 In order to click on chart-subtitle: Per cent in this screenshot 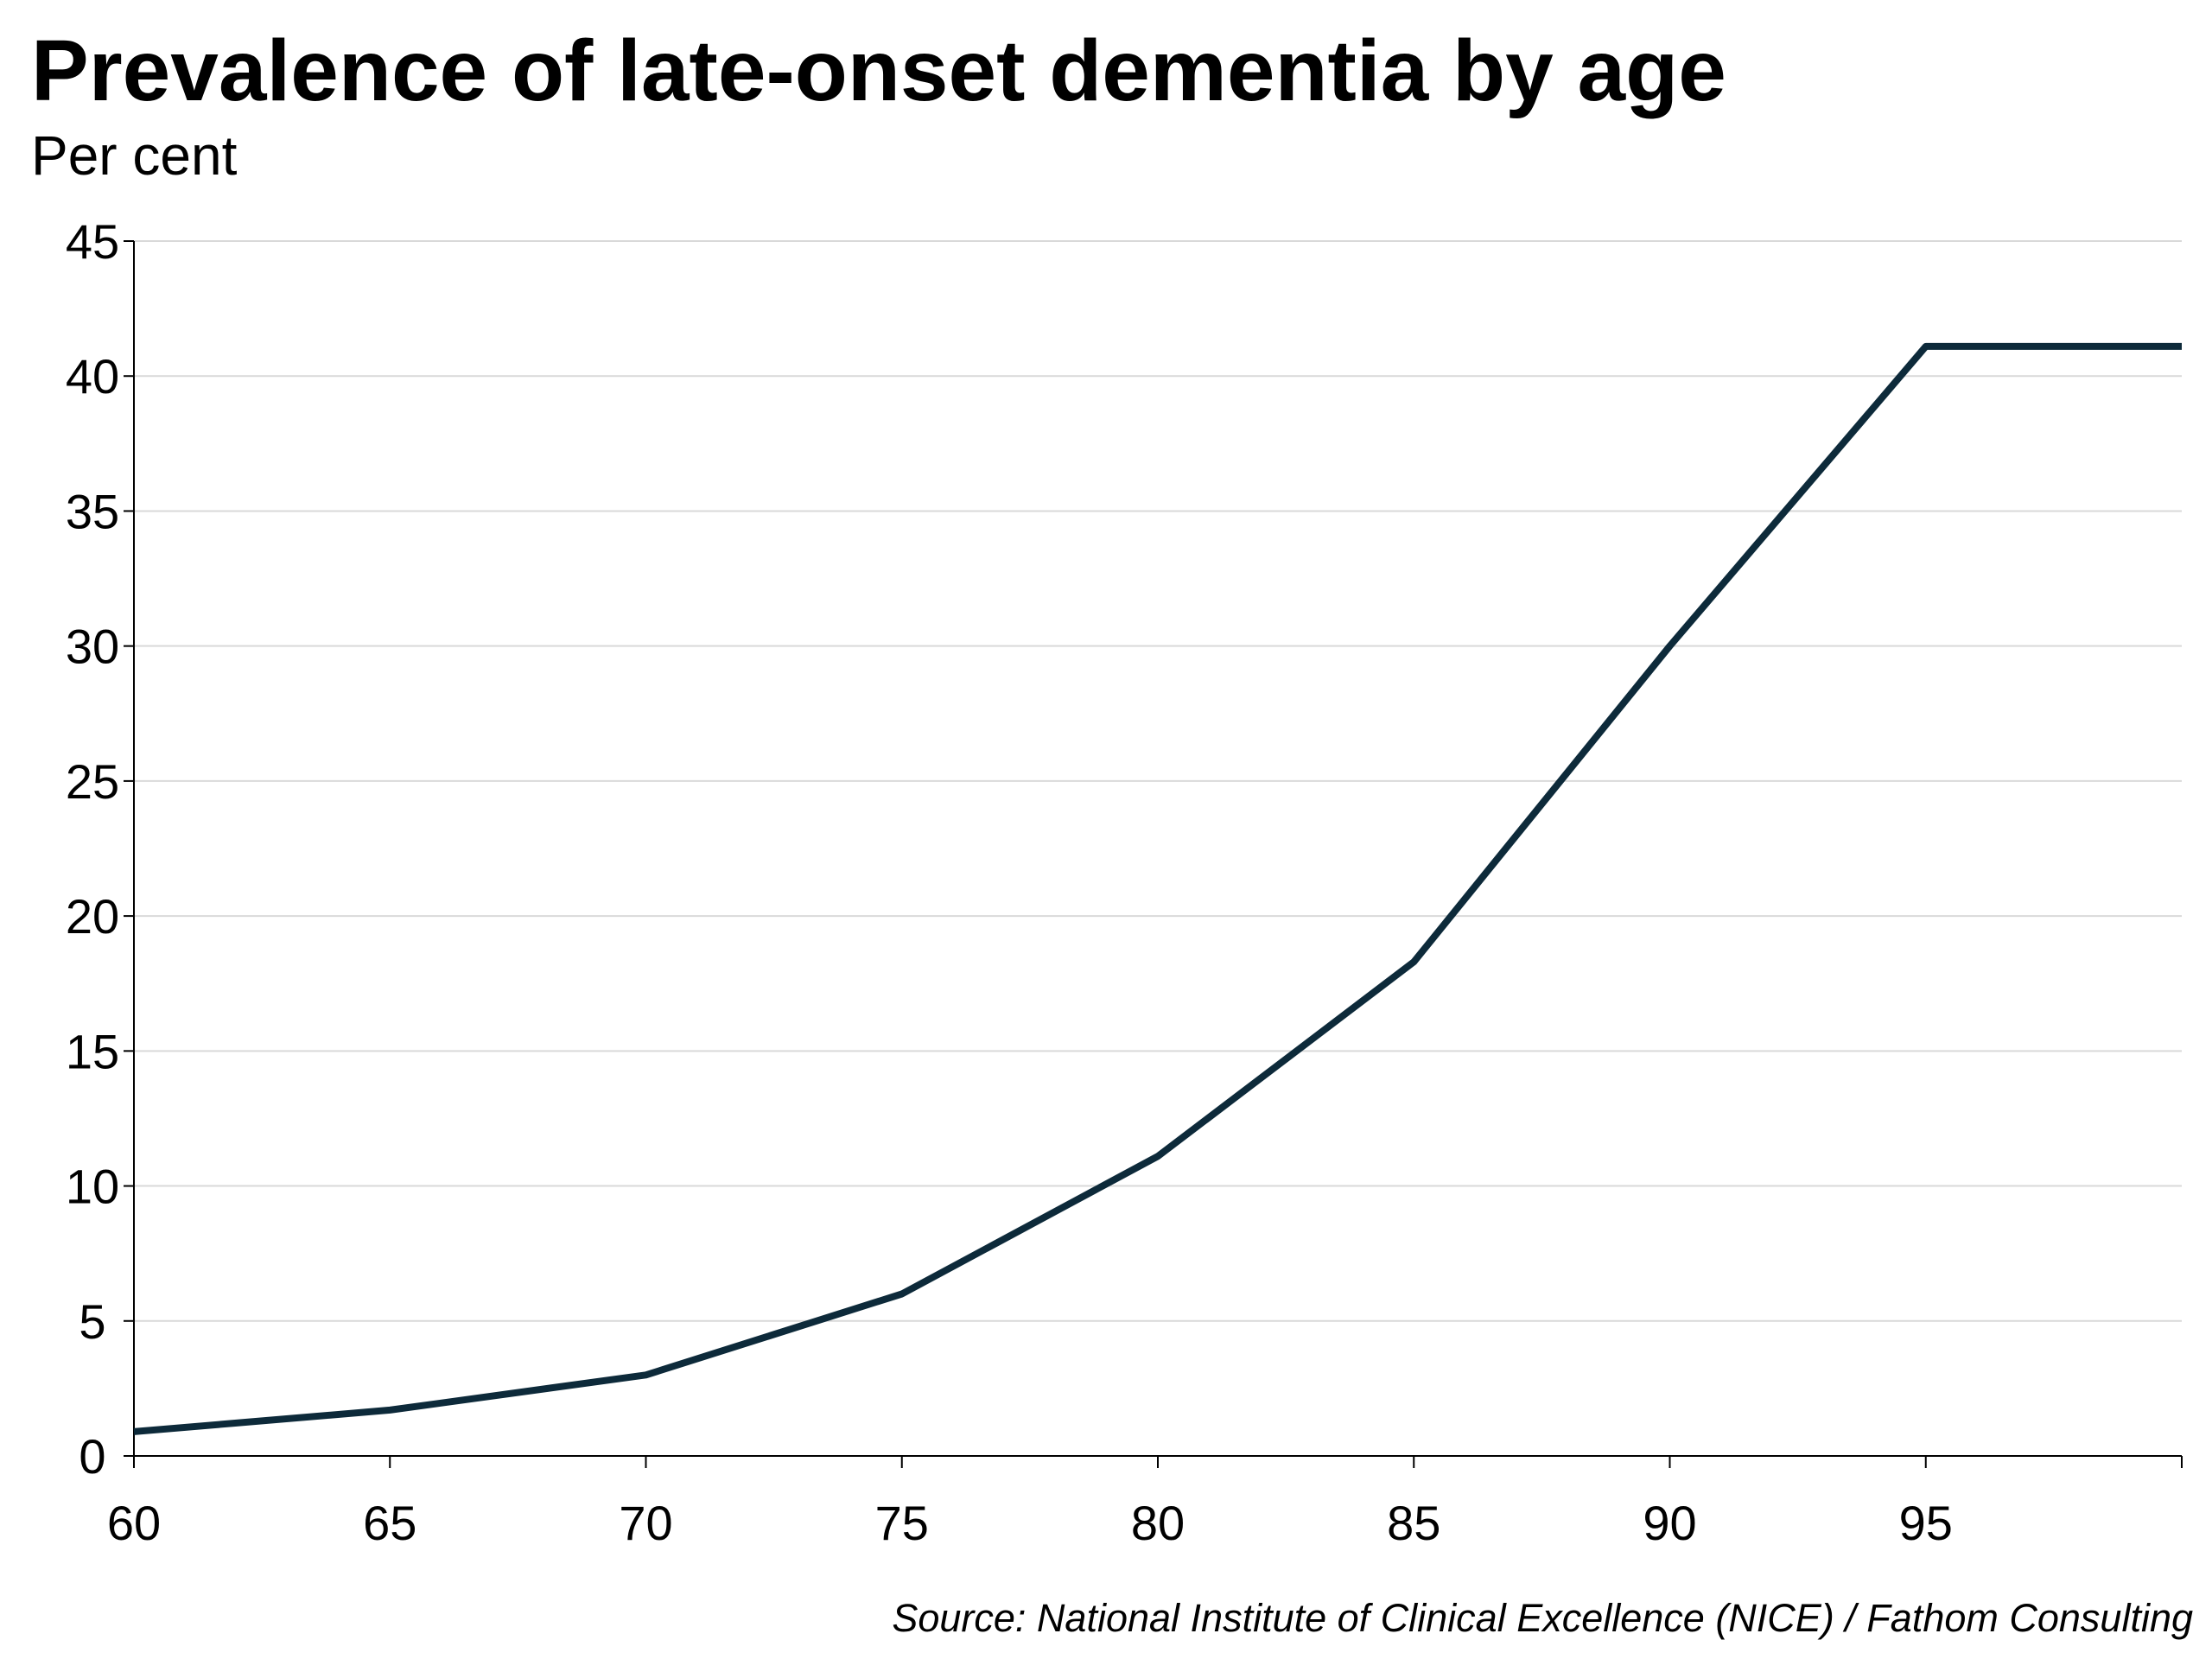, I will do `click(134, 155)`.